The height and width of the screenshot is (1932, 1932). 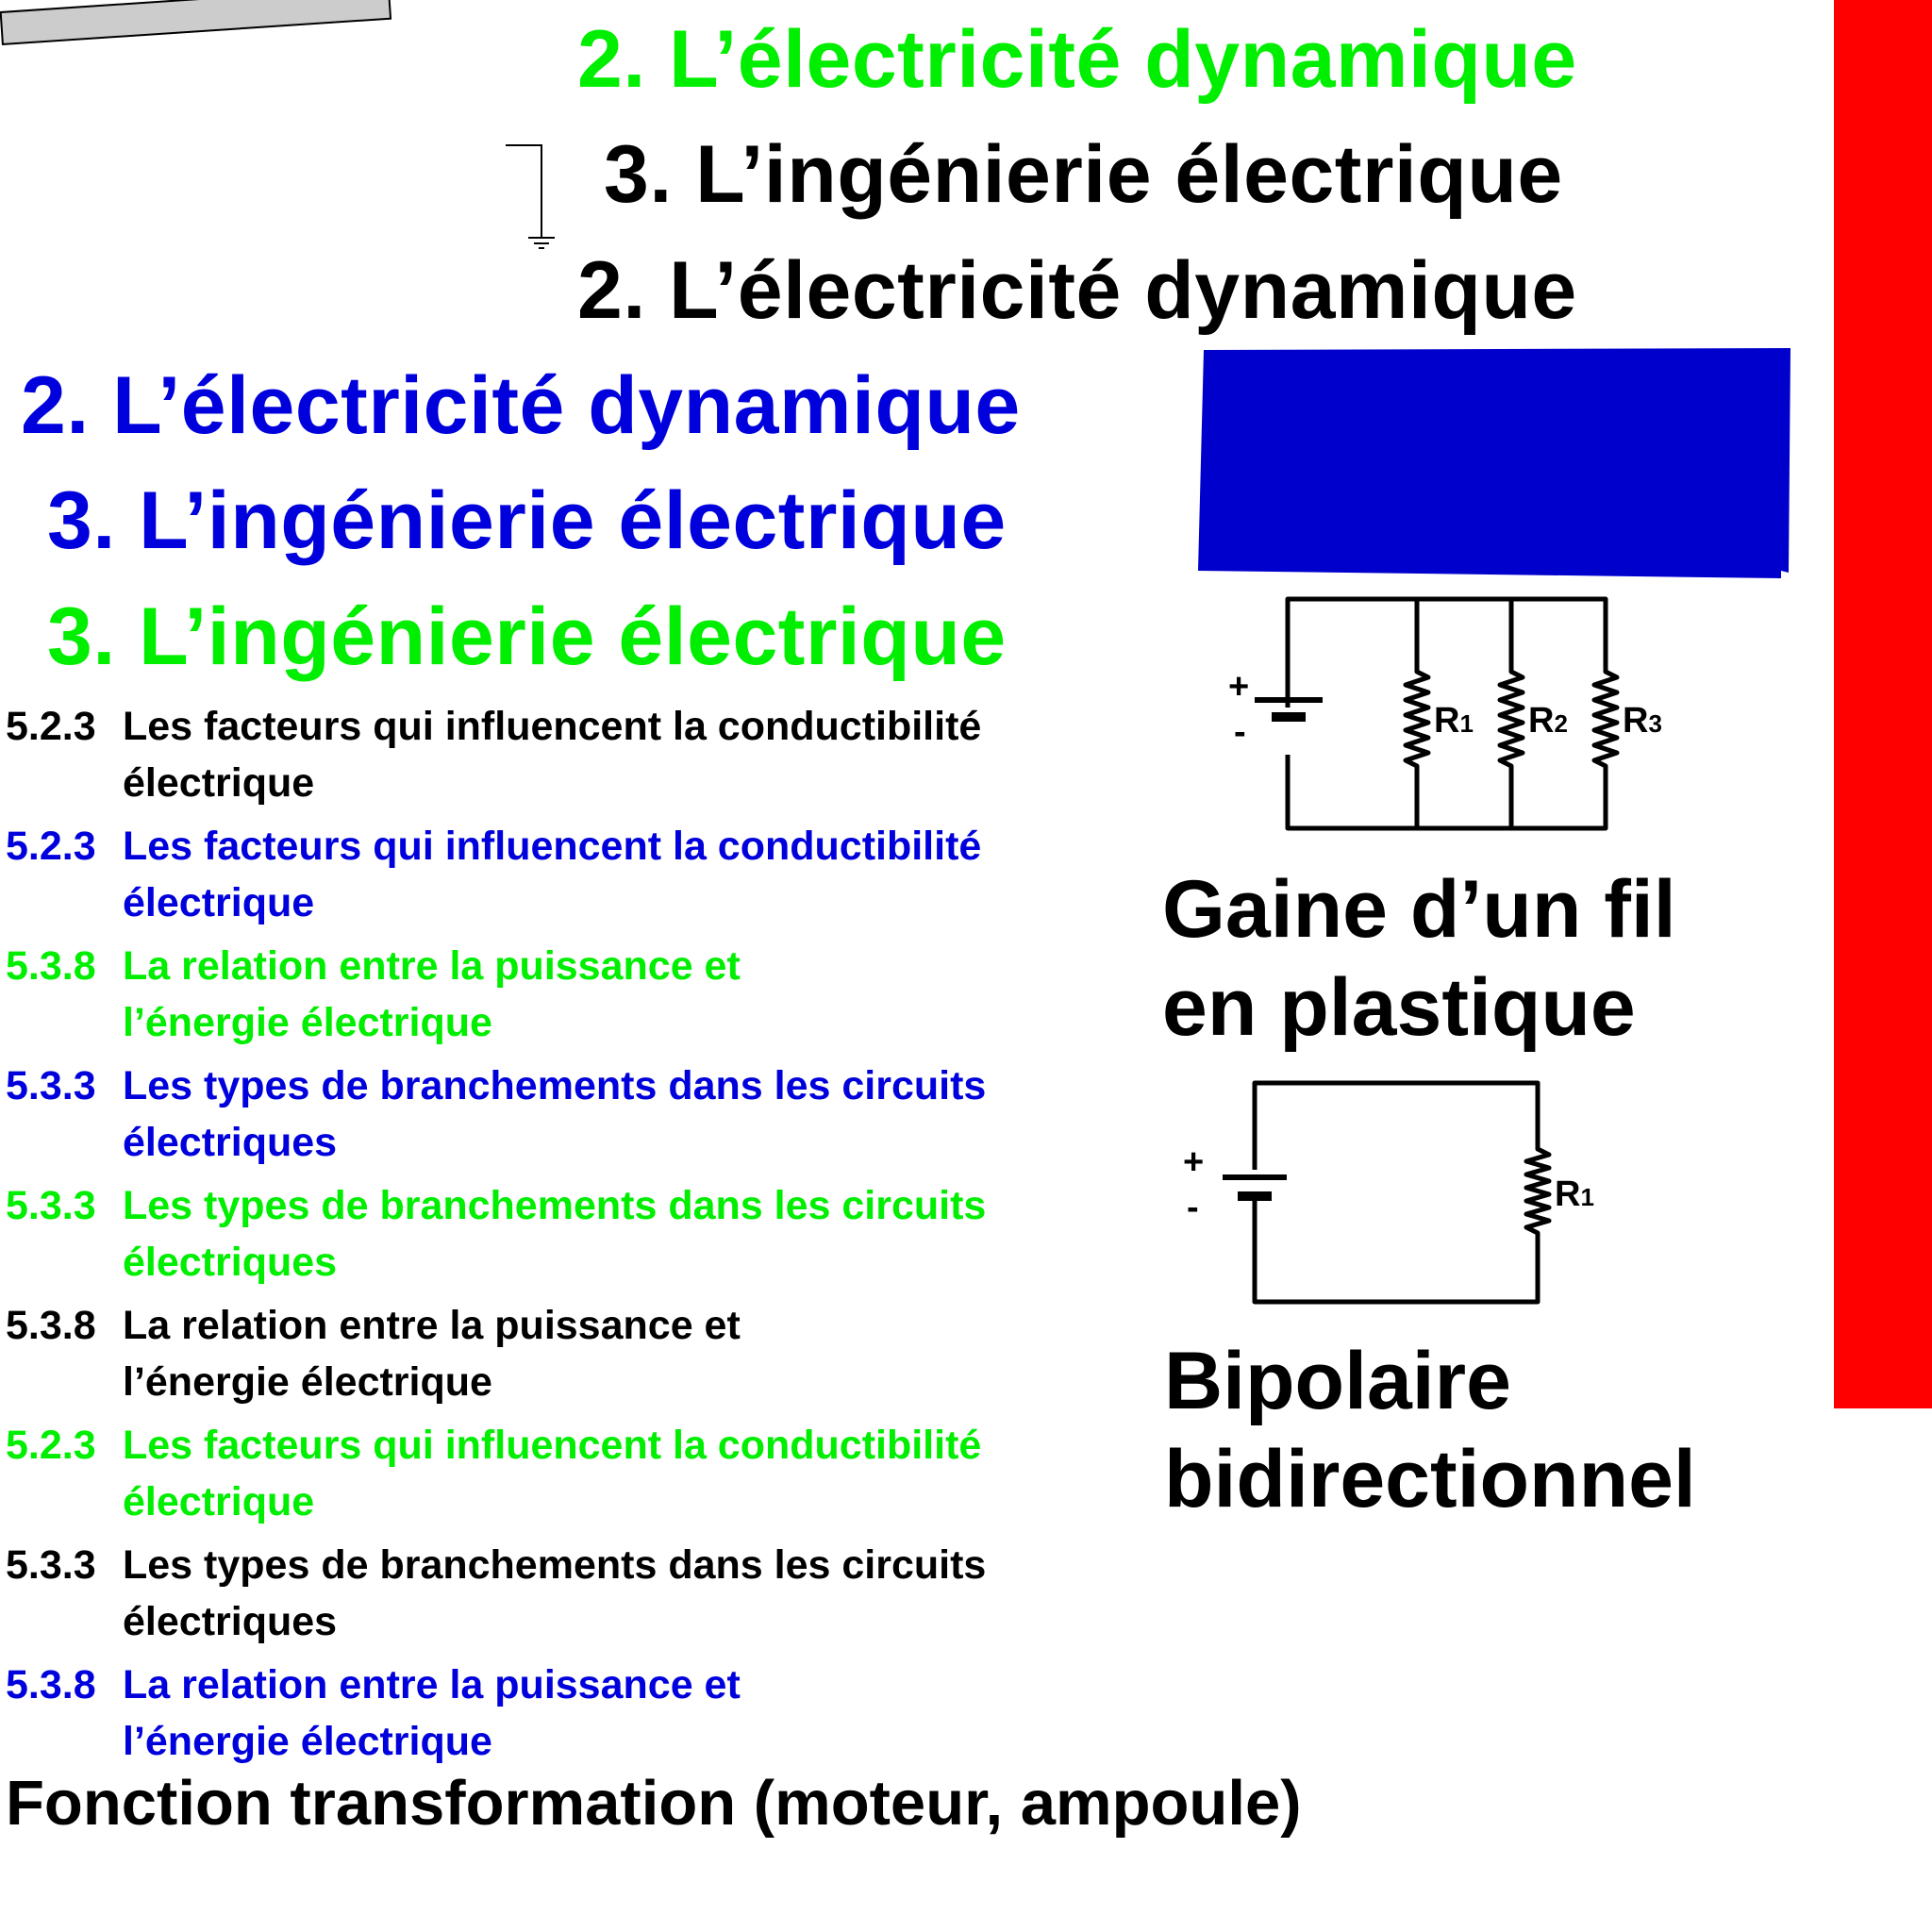 I want to click on bipolaire-line1: Bipolaire, so click(x=1337, y=1381).